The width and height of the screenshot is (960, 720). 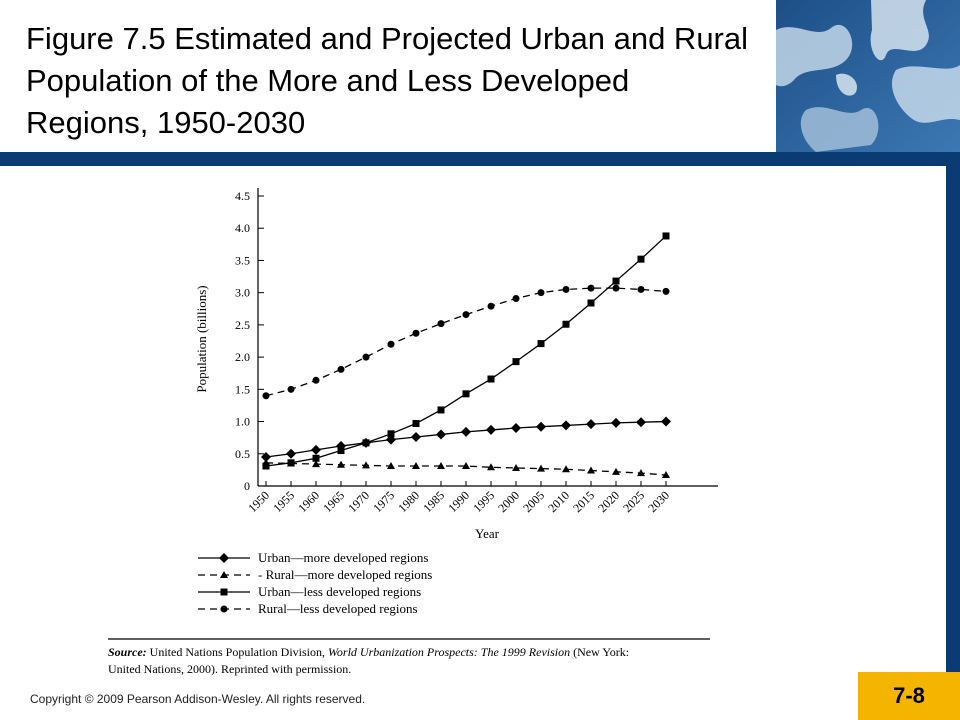 I want to click on x-tick-label: 1995, so click(x=483, y=501).